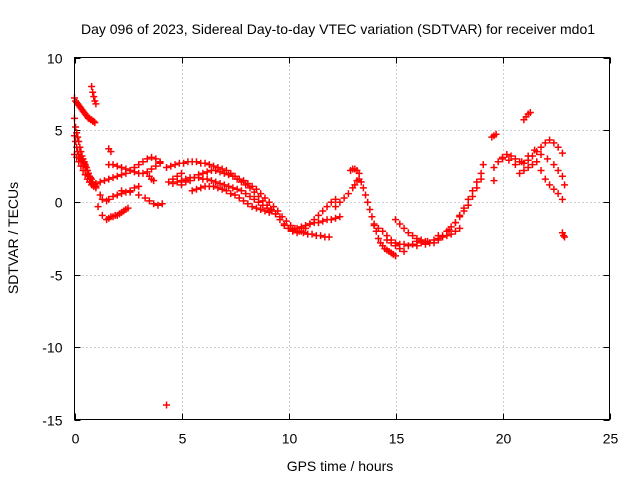  Describe the element at coordinates (183, 439) in the screenshot. I see `x-tick-label: 5` at that location.